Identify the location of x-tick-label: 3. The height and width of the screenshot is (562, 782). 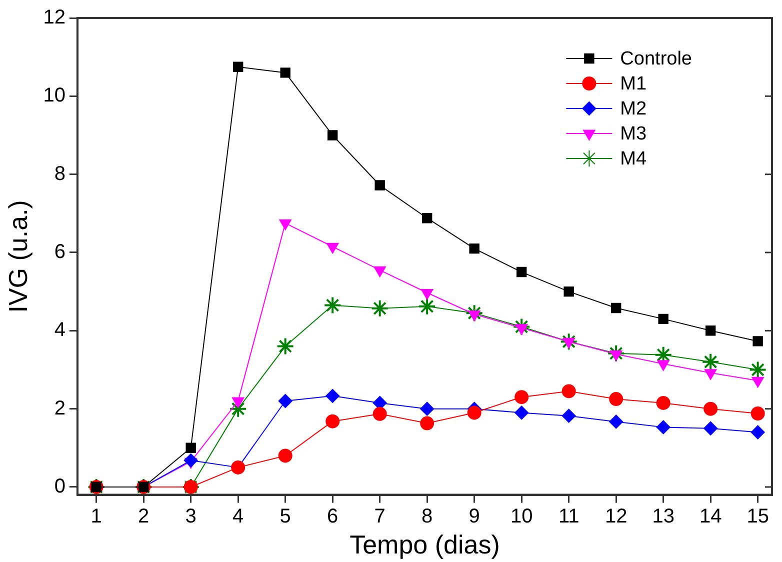
(190, 516).